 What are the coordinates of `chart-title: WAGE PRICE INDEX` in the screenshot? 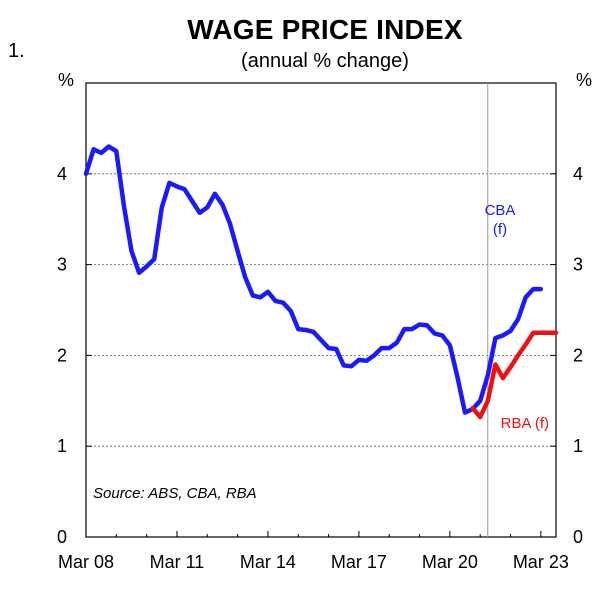 It's located at (325, 29).